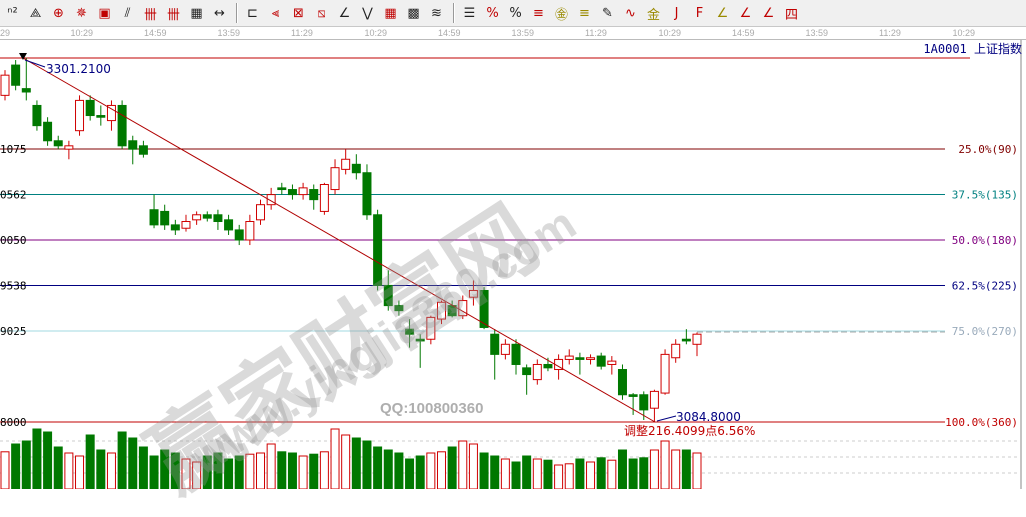 This screenshot has height=517, width=1026. What do you see at coordinates (35, 13) in the screenshot?
I see `triangle-pattern-icon: ⟁` at bounding box center [35, 13].